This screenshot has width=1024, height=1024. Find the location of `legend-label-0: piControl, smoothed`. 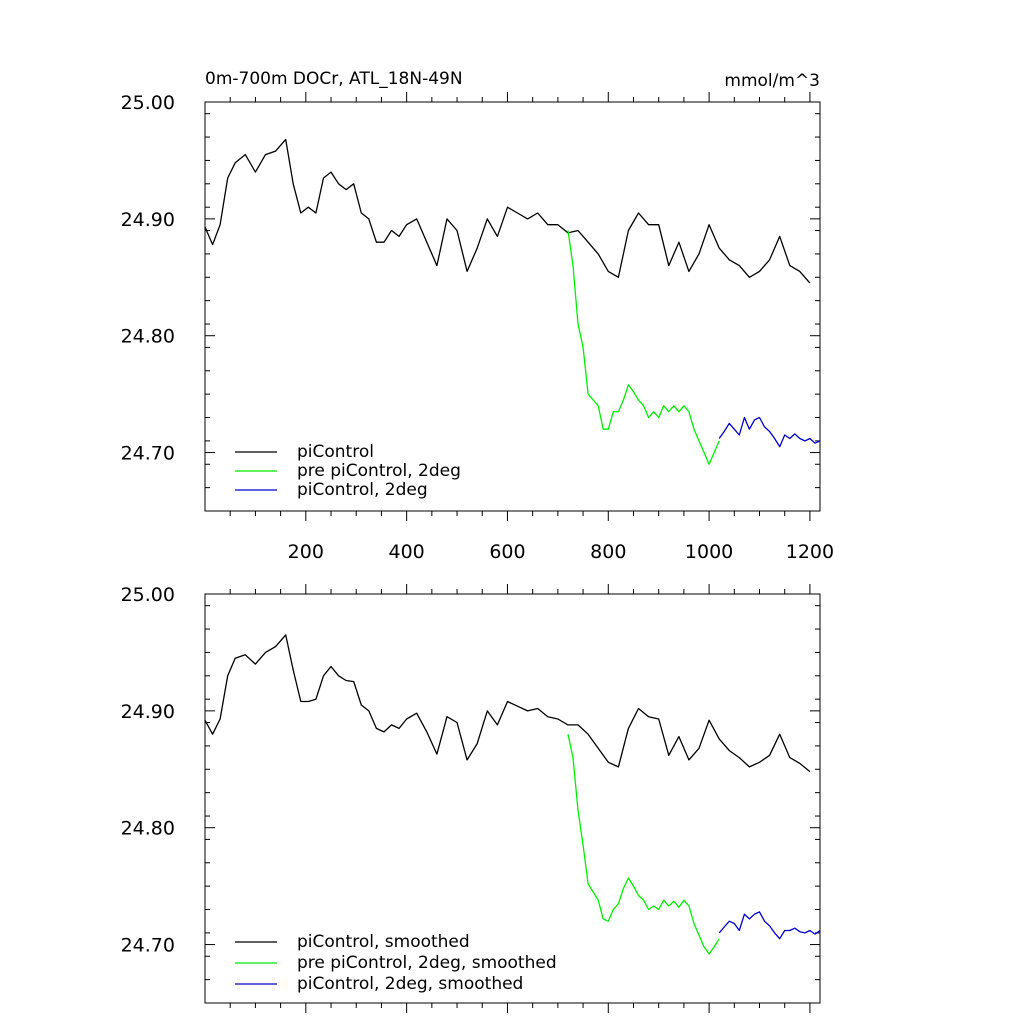

legend-label-0: piControl, smoothed is located at coordinates (383, 942).